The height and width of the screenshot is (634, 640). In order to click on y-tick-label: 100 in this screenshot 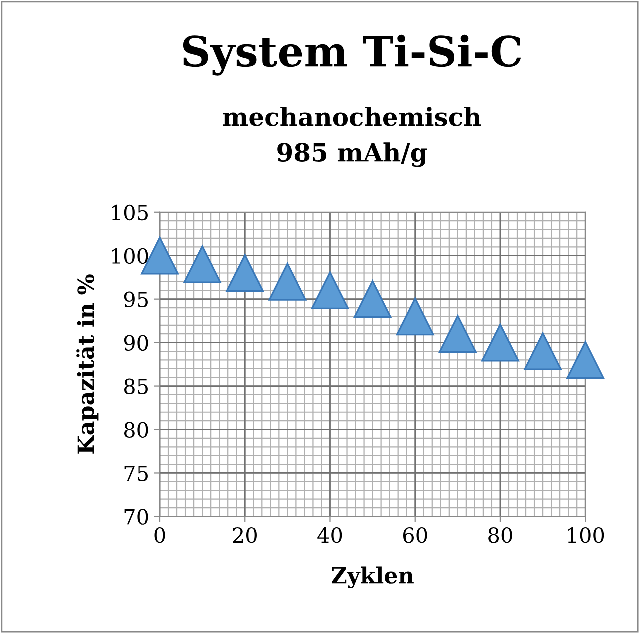, I will do `click(130, 256)`.